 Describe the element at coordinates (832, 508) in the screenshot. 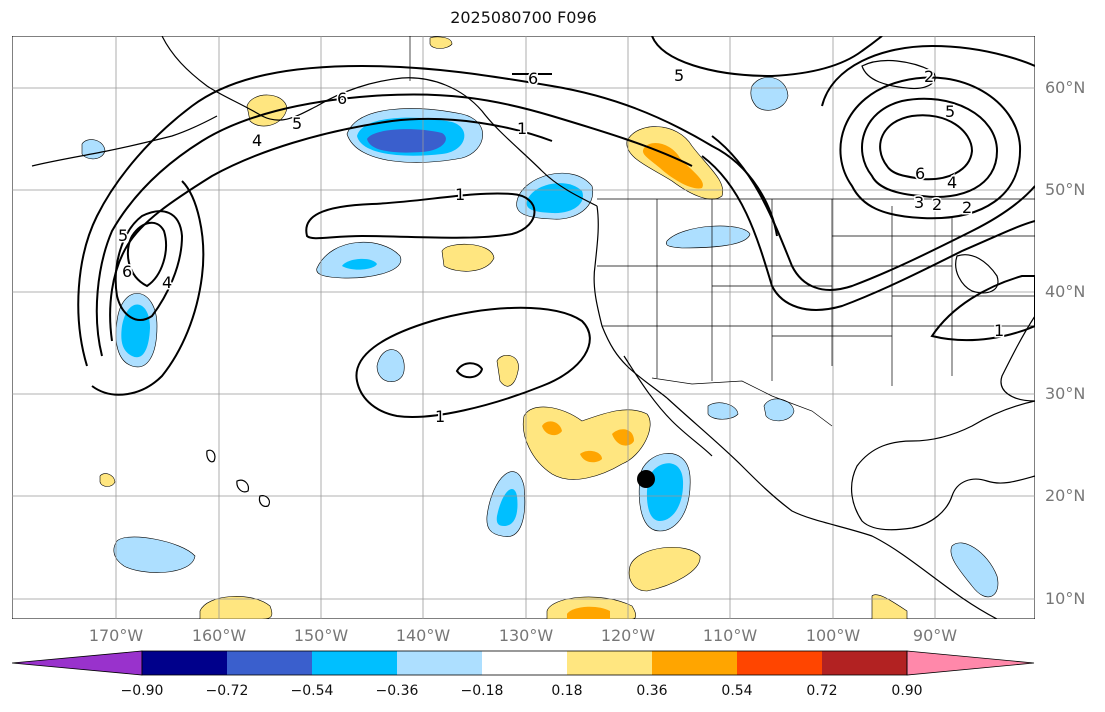

I see `mexico-west` at that location.